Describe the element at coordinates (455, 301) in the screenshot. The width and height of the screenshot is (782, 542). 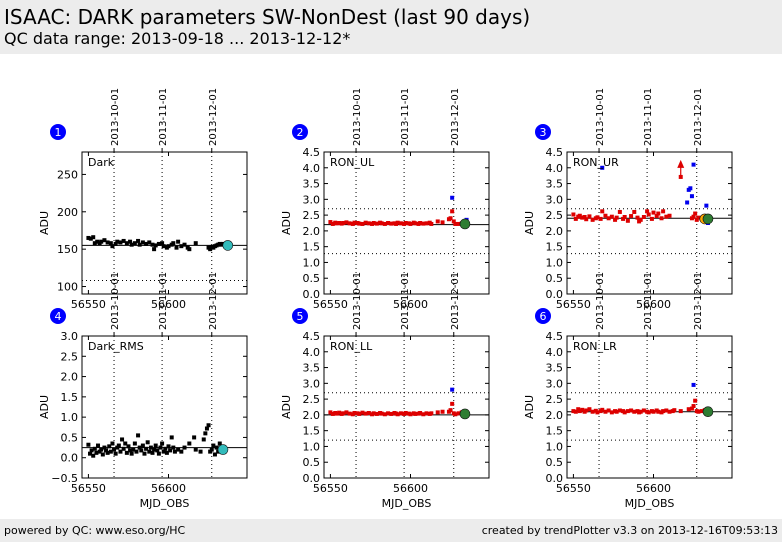
I see `date-tick-label: 2013-12-01` at that location.